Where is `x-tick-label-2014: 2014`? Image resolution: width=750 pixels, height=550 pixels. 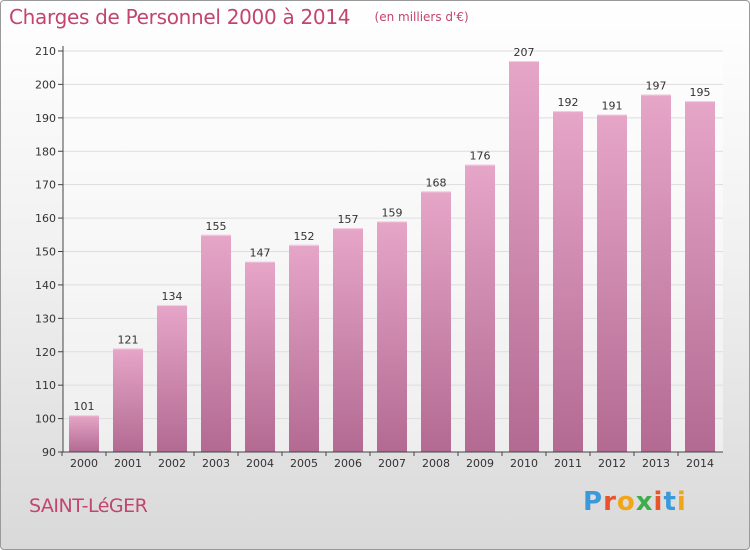
x-tick-label-2014: 2014 is located at coordinates (700, 463).